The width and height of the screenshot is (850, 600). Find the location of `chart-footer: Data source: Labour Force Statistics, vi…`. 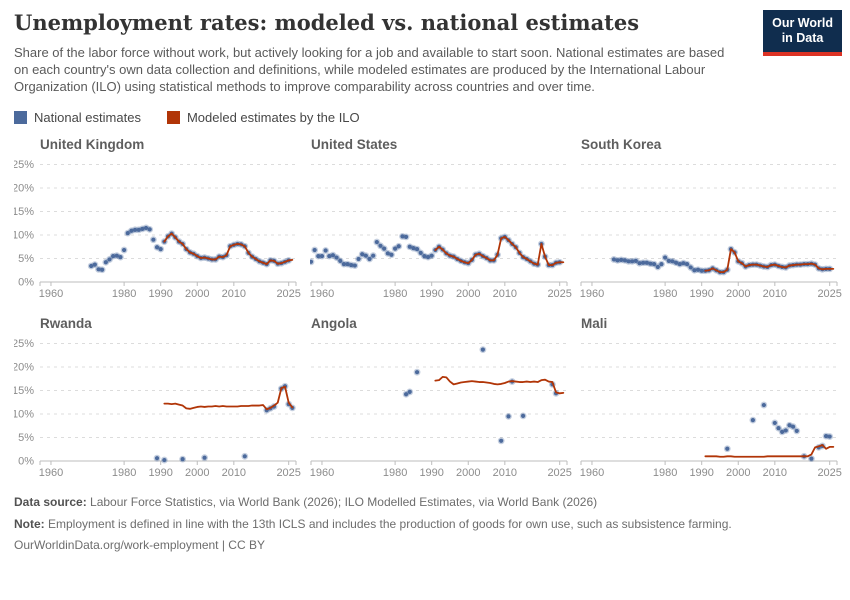

chart-footer: Data source: Labour Force Statistics, vi… is located at coordinates (425, 524).